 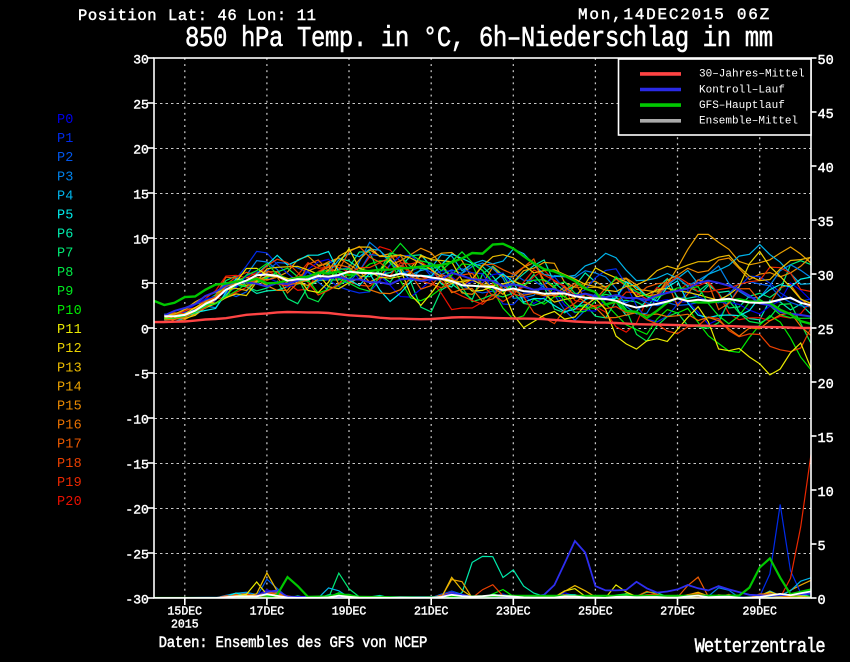 I want to click on svg-text: P0, so click(x=65, y=120).